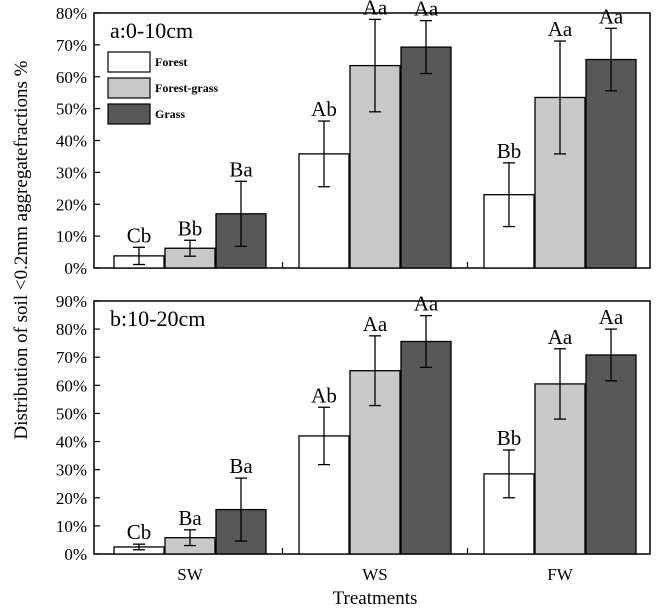  Describe the element at coordinates (375, 598) in the screenshot. I see `x-axis-title: Treatments` at that location.